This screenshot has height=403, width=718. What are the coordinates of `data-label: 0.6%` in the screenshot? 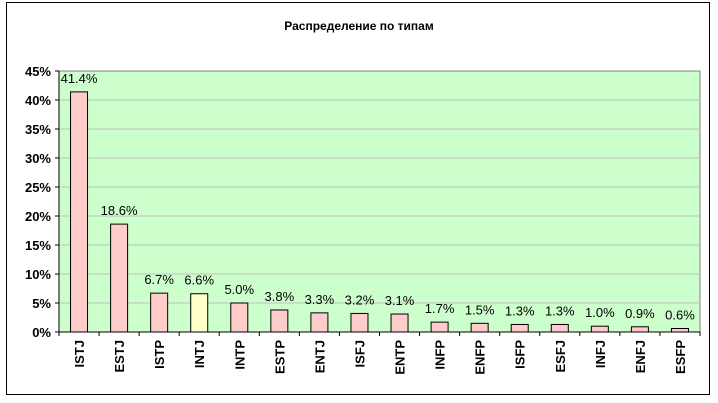 It's located at (680, 315).